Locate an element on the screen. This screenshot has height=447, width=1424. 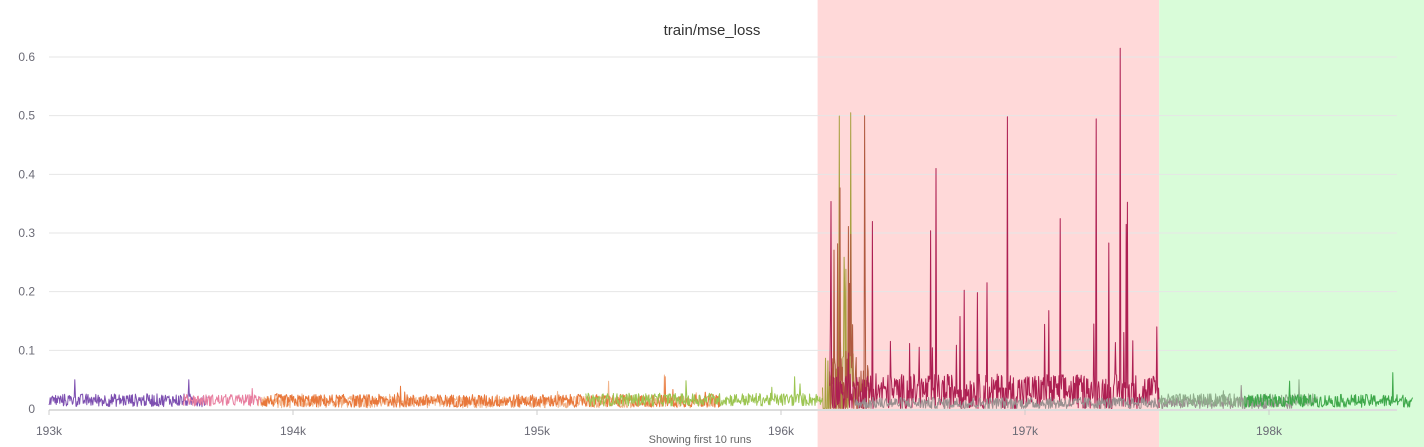
y-tick-label: 0.1 is located at coordinates (26, 350).